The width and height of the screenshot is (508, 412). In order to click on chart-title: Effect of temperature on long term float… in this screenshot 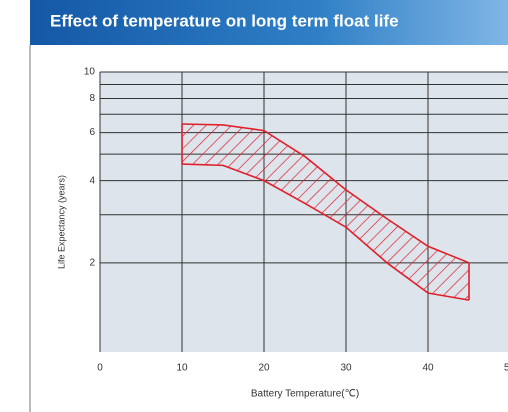, I will do `click(224, 20)`.